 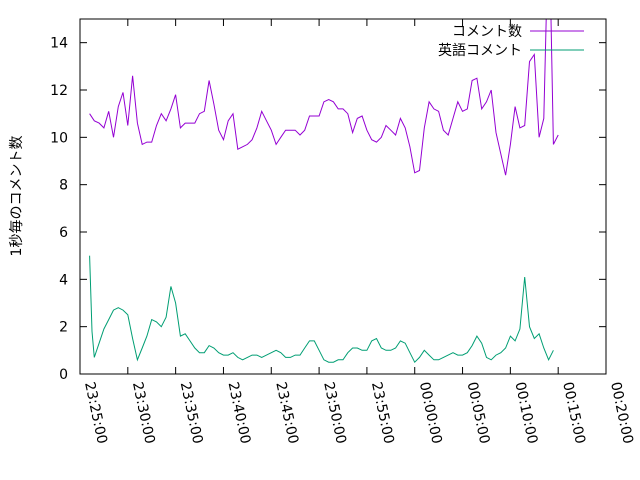 What do you see at coordinates (59, 44) in the screenshot?
I see `y-tick-label: 14` at bounding box center [59, 44].